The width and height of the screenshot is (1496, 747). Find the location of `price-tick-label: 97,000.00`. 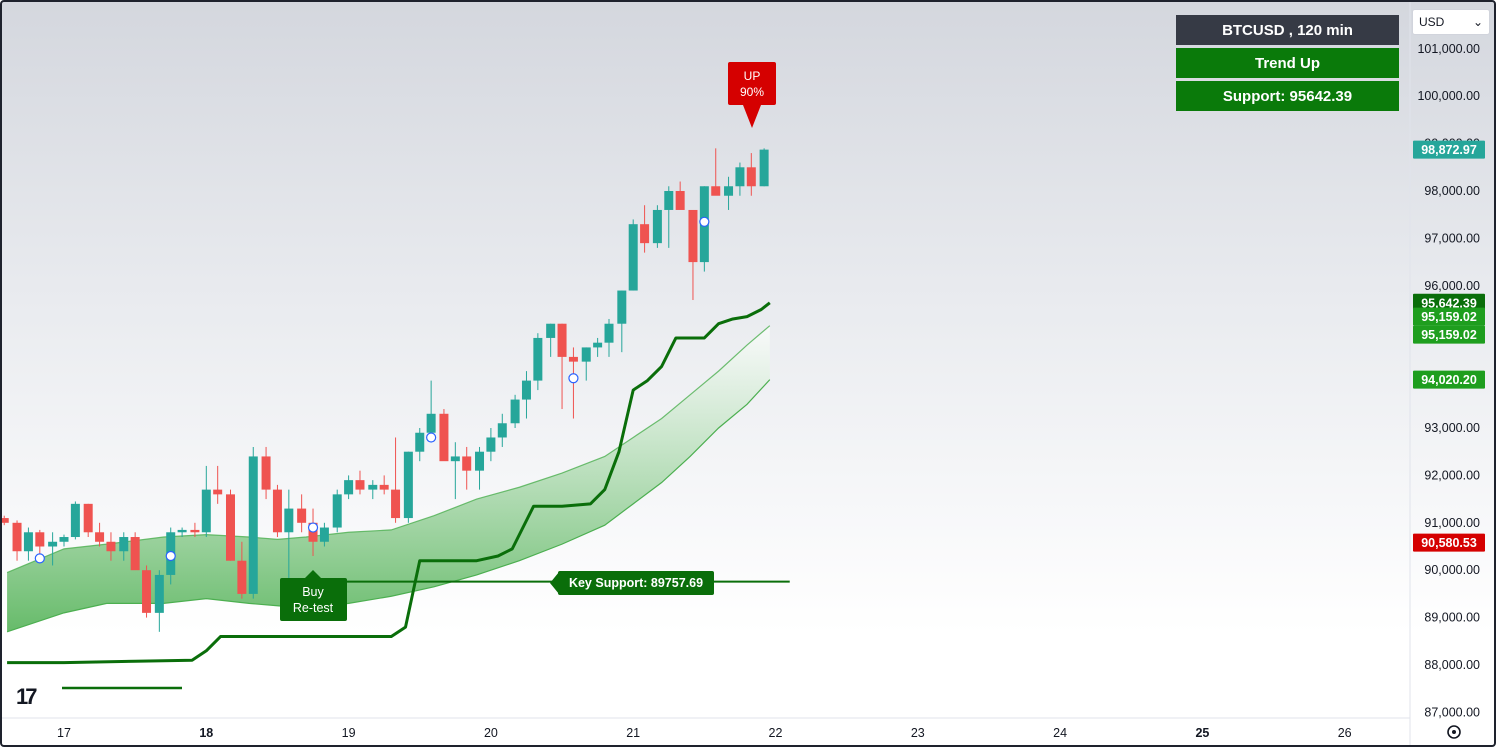

price-tick-label: 97,000.00 is located at coordinates (1452, 238).